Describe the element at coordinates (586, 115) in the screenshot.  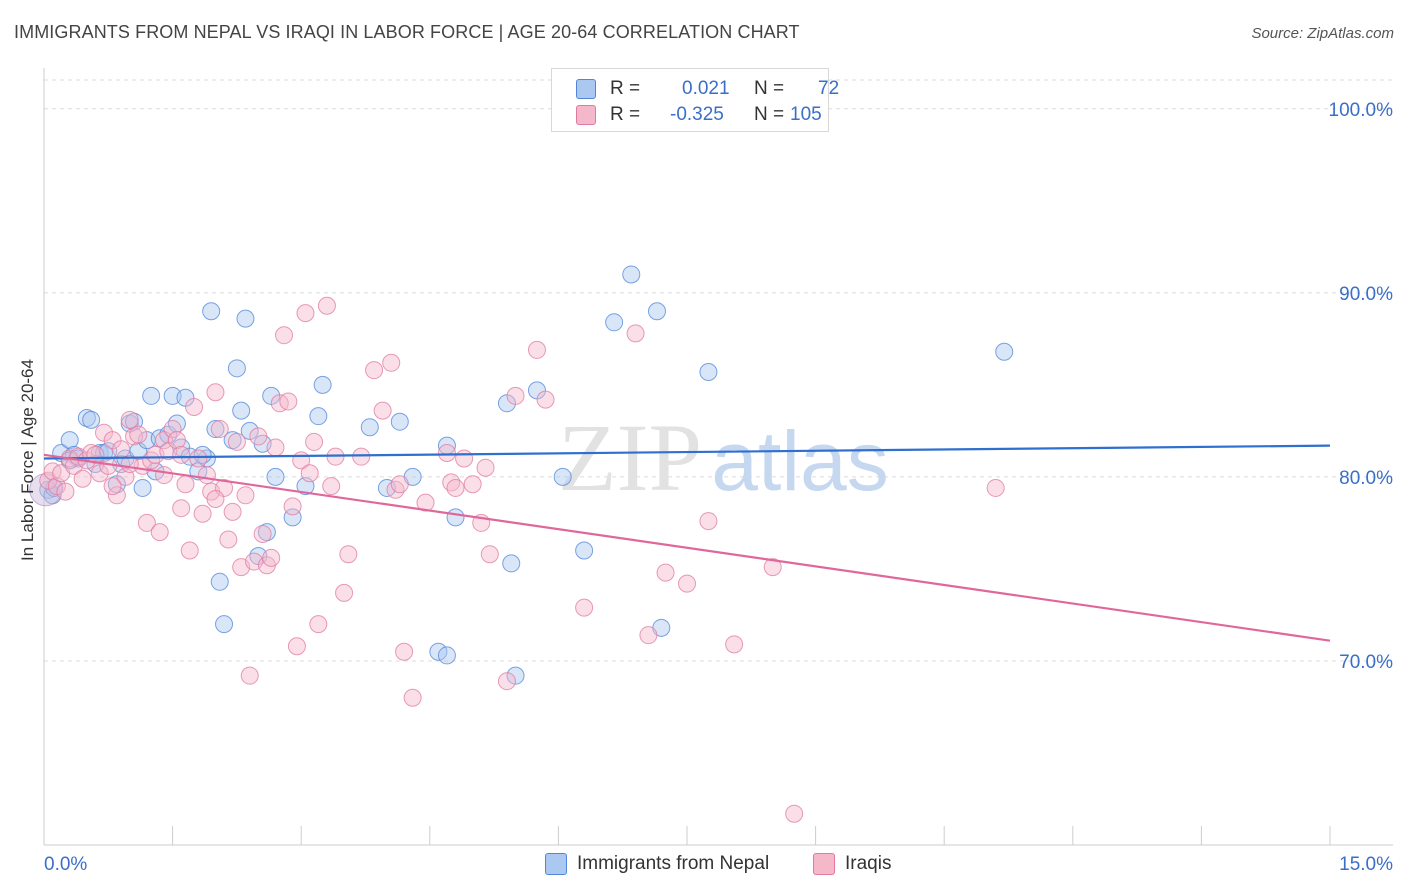
I see `legend-swatch-iraqis` at that location.